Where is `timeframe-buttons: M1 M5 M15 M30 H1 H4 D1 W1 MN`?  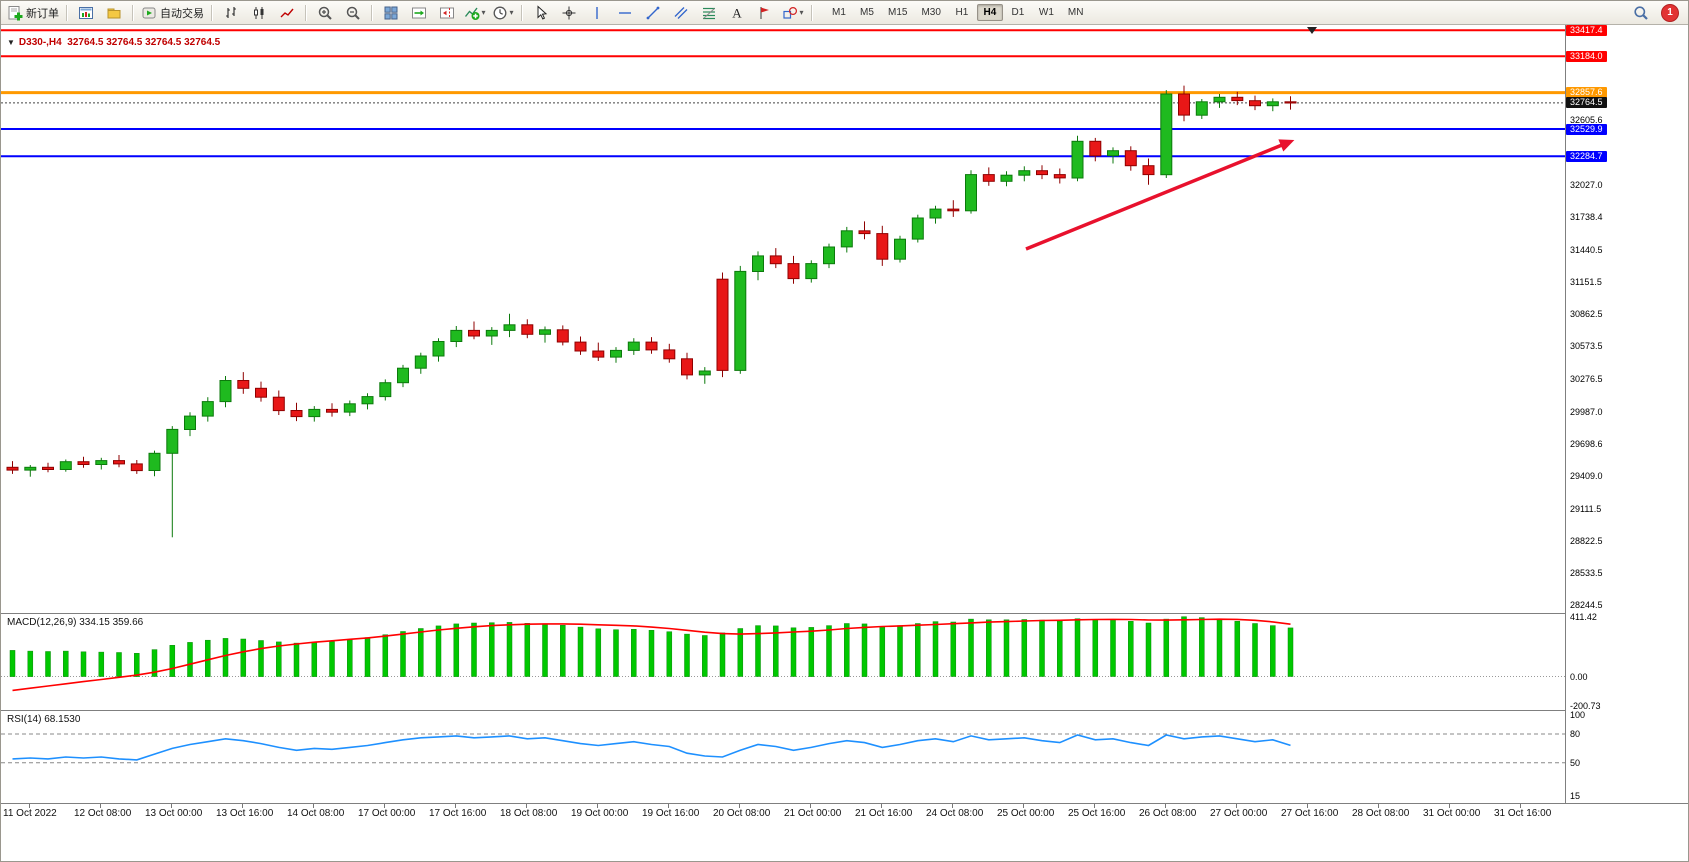 timeframe-buttons: M1 M5 M15 M30 H1 H4 D1 W1 MN is located at coordinates (957, 12).